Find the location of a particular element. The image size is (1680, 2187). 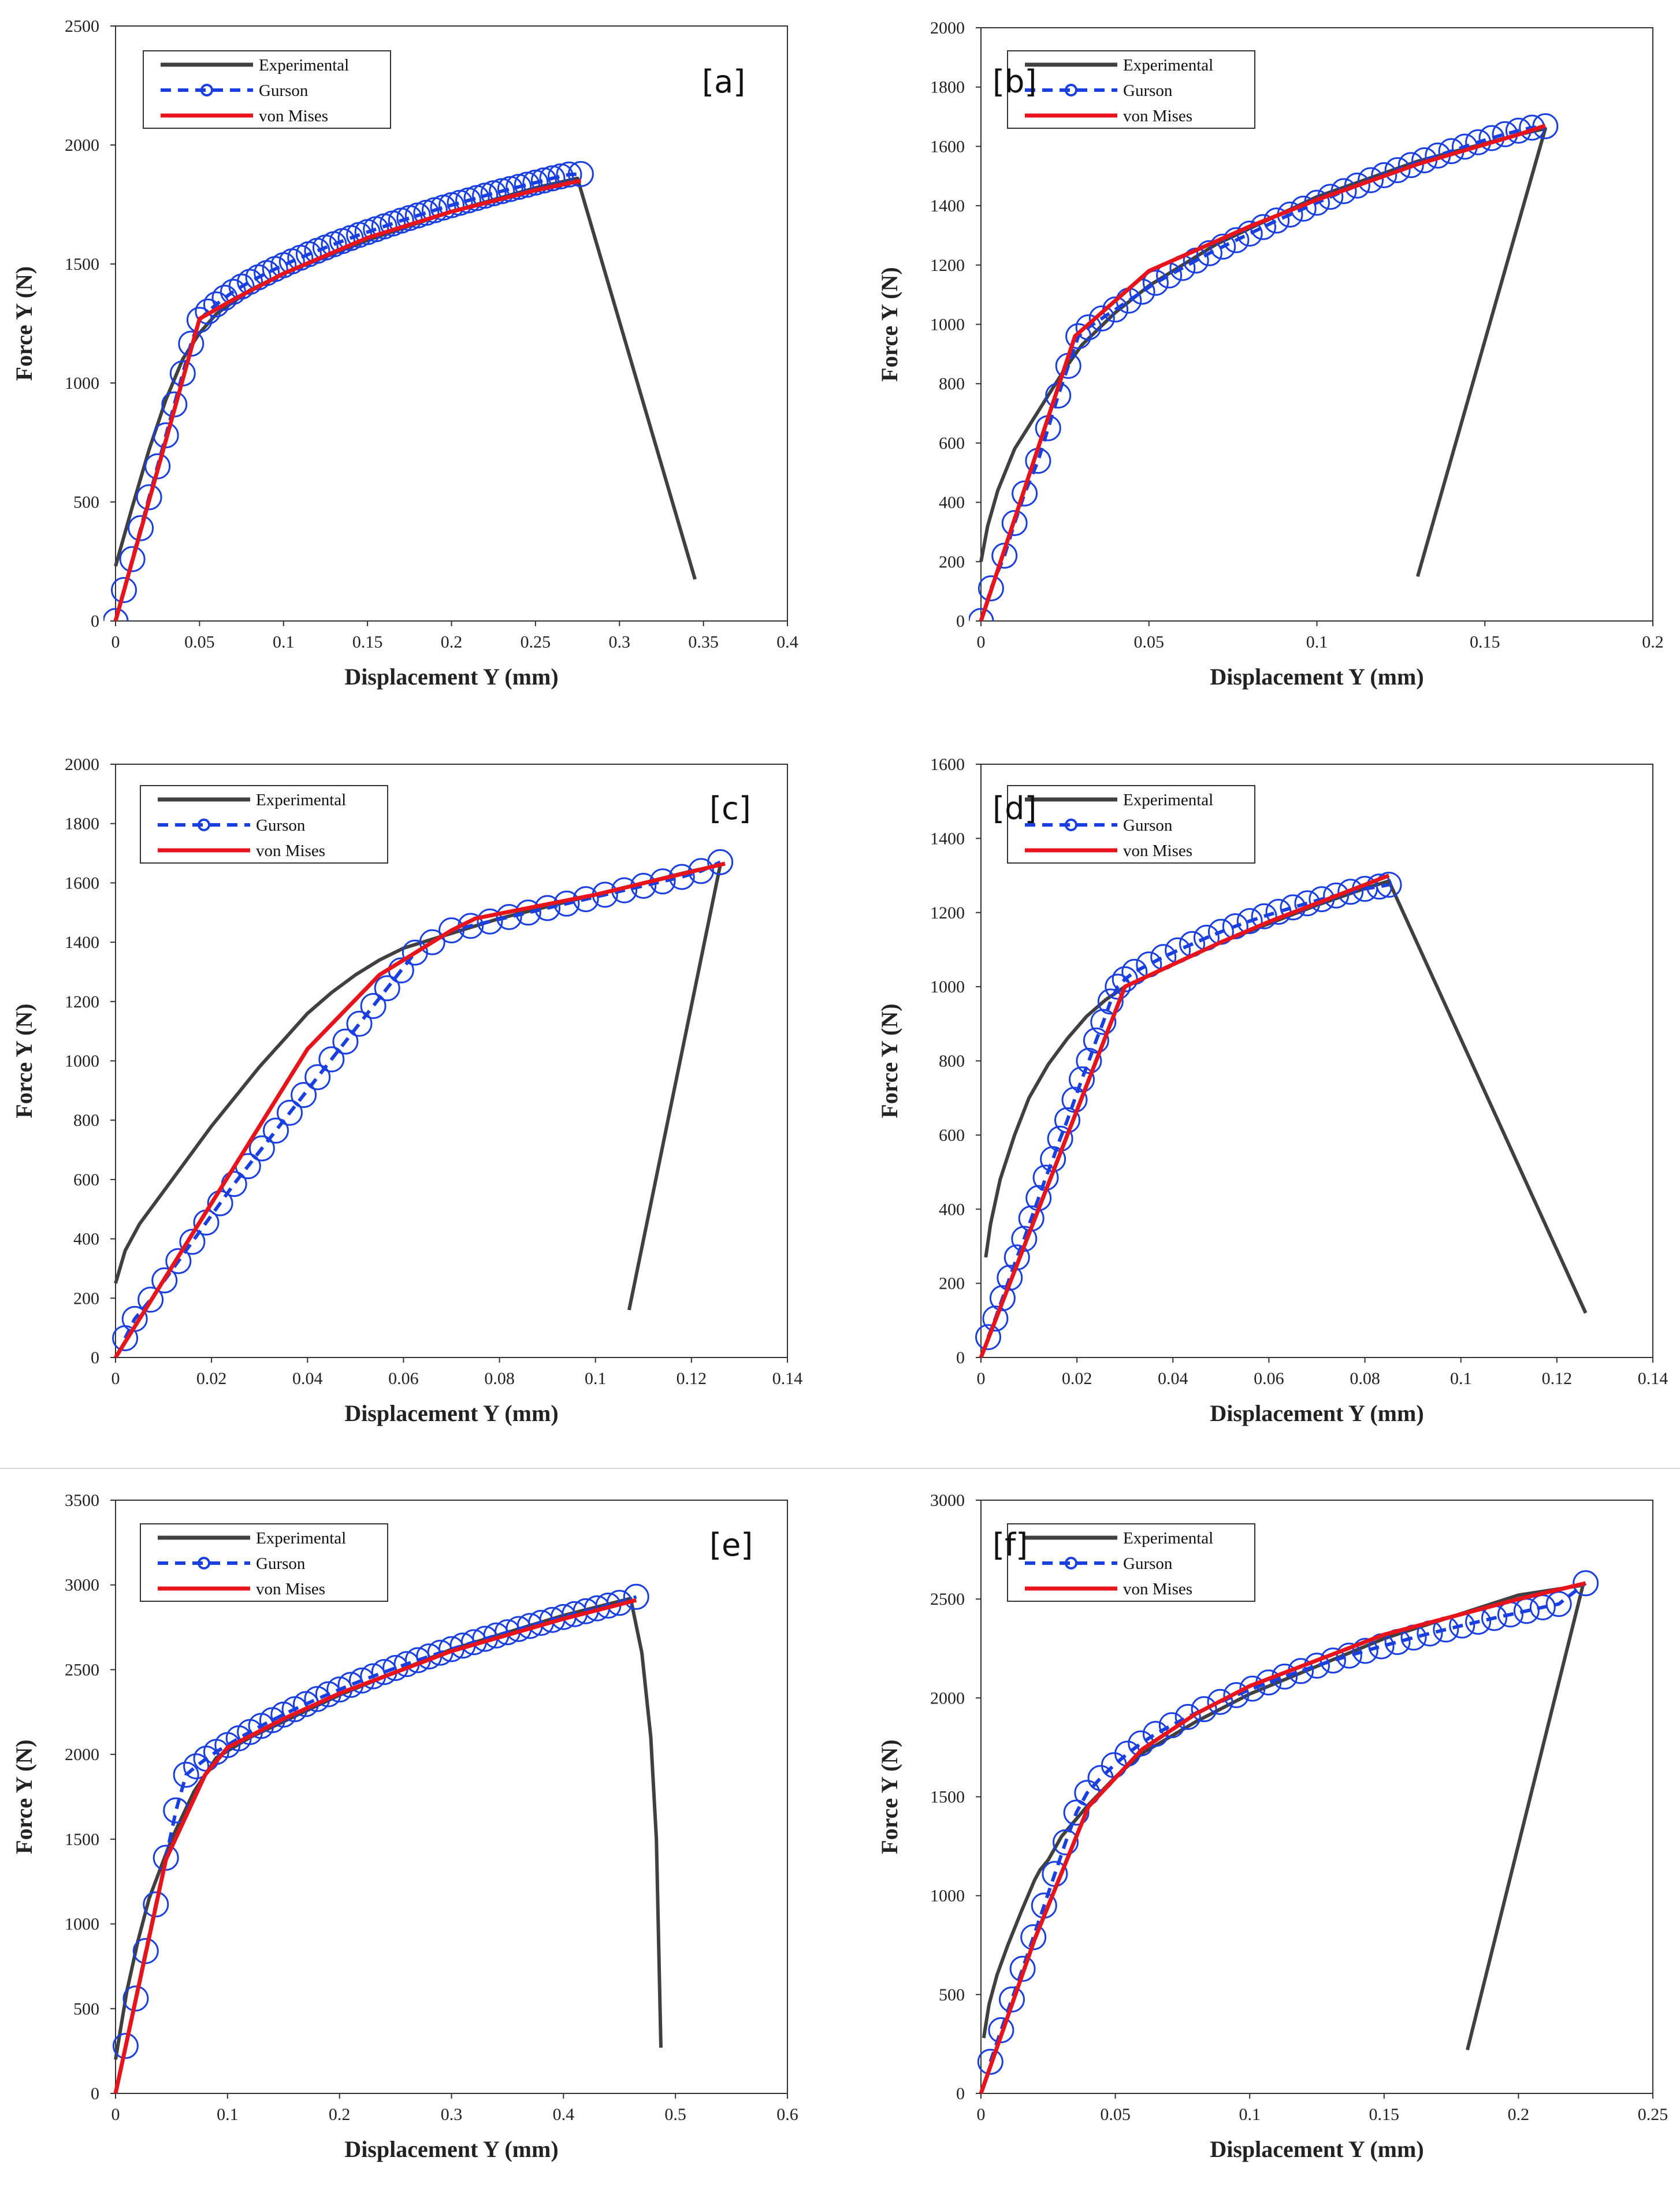

y-tick-label: 2000 is located at coordinates (82, 145).